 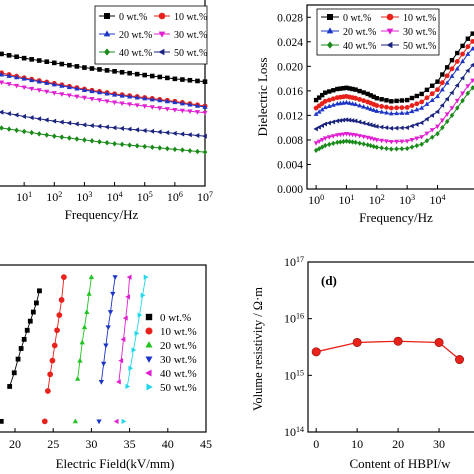 What do you see at coordinates (290, 190) in the screenshot?
I see `y-tick-label: 0.000` at bounding box center [290, 190].